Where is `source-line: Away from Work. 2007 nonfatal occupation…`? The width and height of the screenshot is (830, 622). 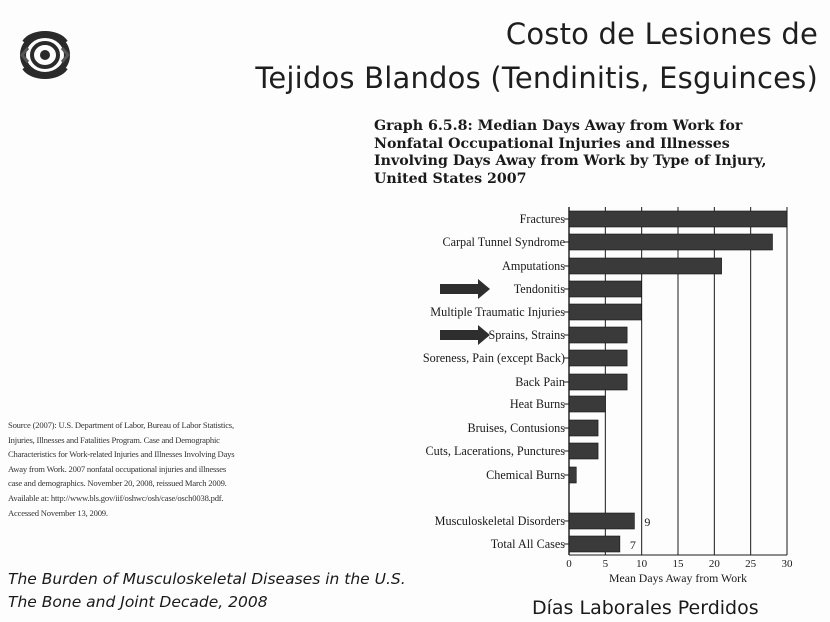 source-line: Away from Work. 2007 nonfatal occupation… is located at coordinates (117, 468).